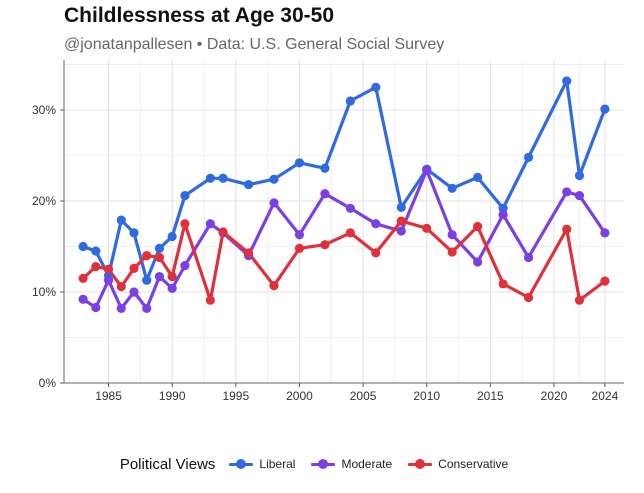 Image resolution: width=644 pixels, height=493 pixels. What do you see at coordinates (299, 396) in the screenshot?
I see `x-tick-label: 2000` at bounding box center [299, 396].